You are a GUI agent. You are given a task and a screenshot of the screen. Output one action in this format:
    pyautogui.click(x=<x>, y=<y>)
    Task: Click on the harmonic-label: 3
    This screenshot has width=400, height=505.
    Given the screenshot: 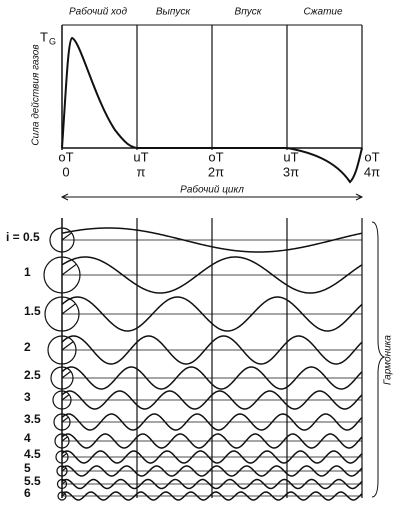 What is the action you would take?
    pyautogui.click(x=27, y=397)
    